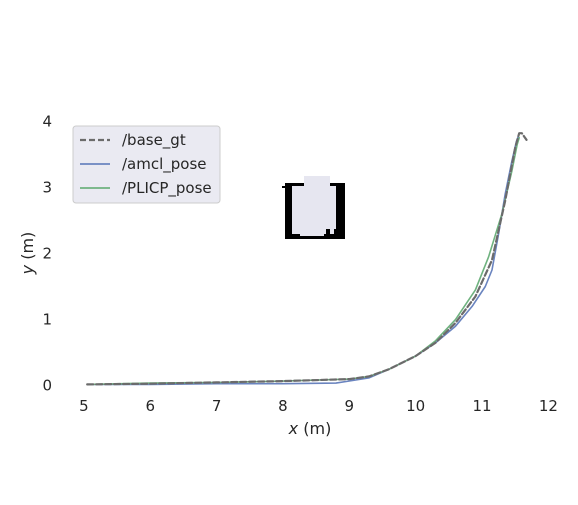 Image resolution: width=578 pixels, height=505 pixels. Describe the element at coordinates (47, 320) in the screenshot. I see `y-tick-label: 1` at that location.